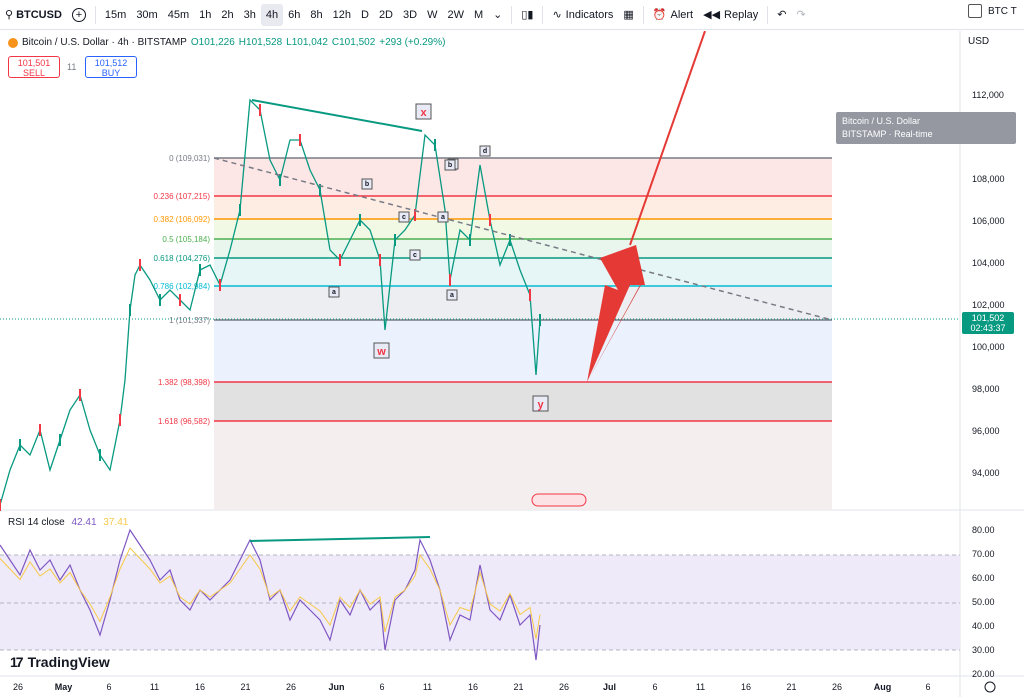  I want to click on templates-button: ▦, so click(628, 15).